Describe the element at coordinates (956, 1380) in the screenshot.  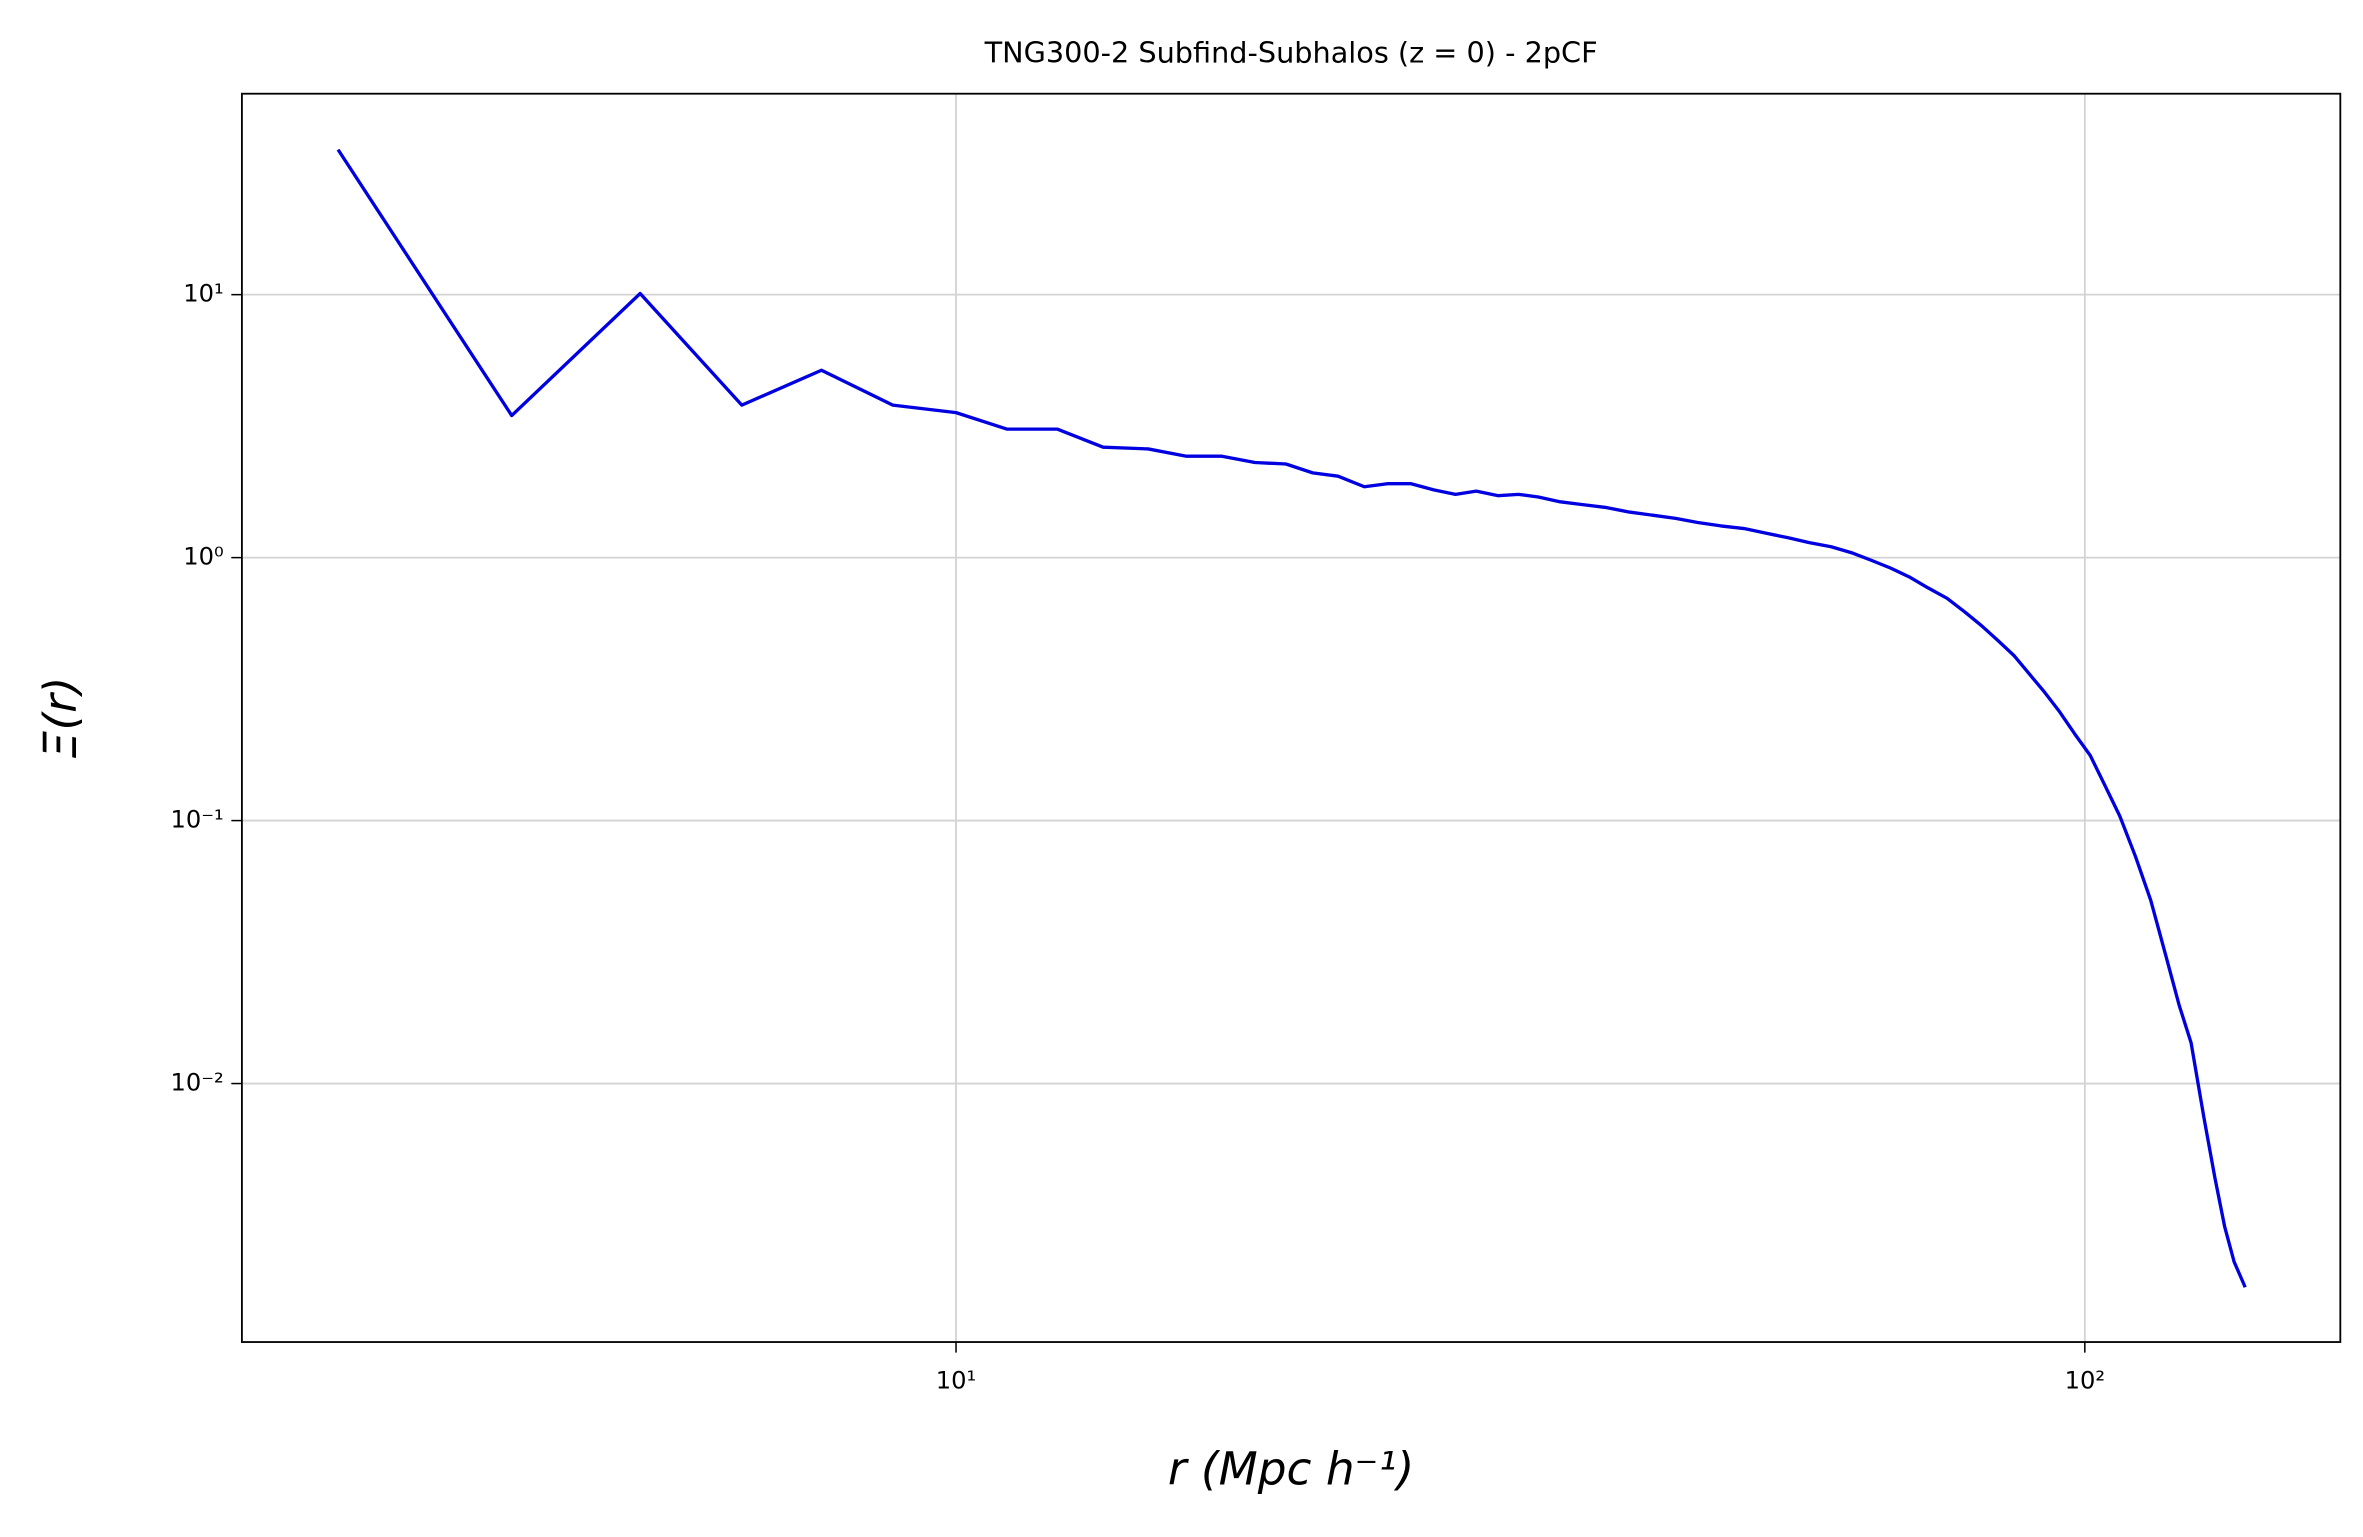
I see `x-tick-label: 10¹` at that location.